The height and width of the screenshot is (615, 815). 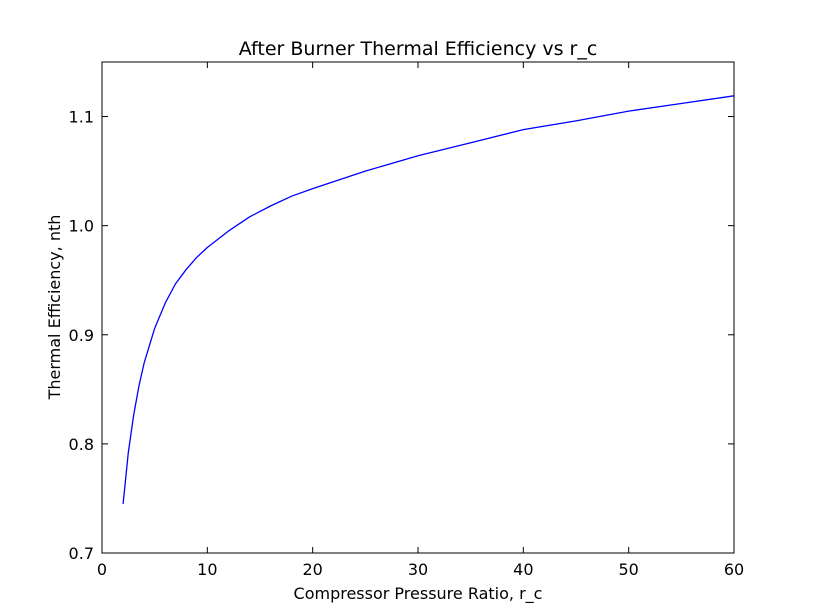 I want to click on x-tick-label: 60, so click(x=734, y=569).